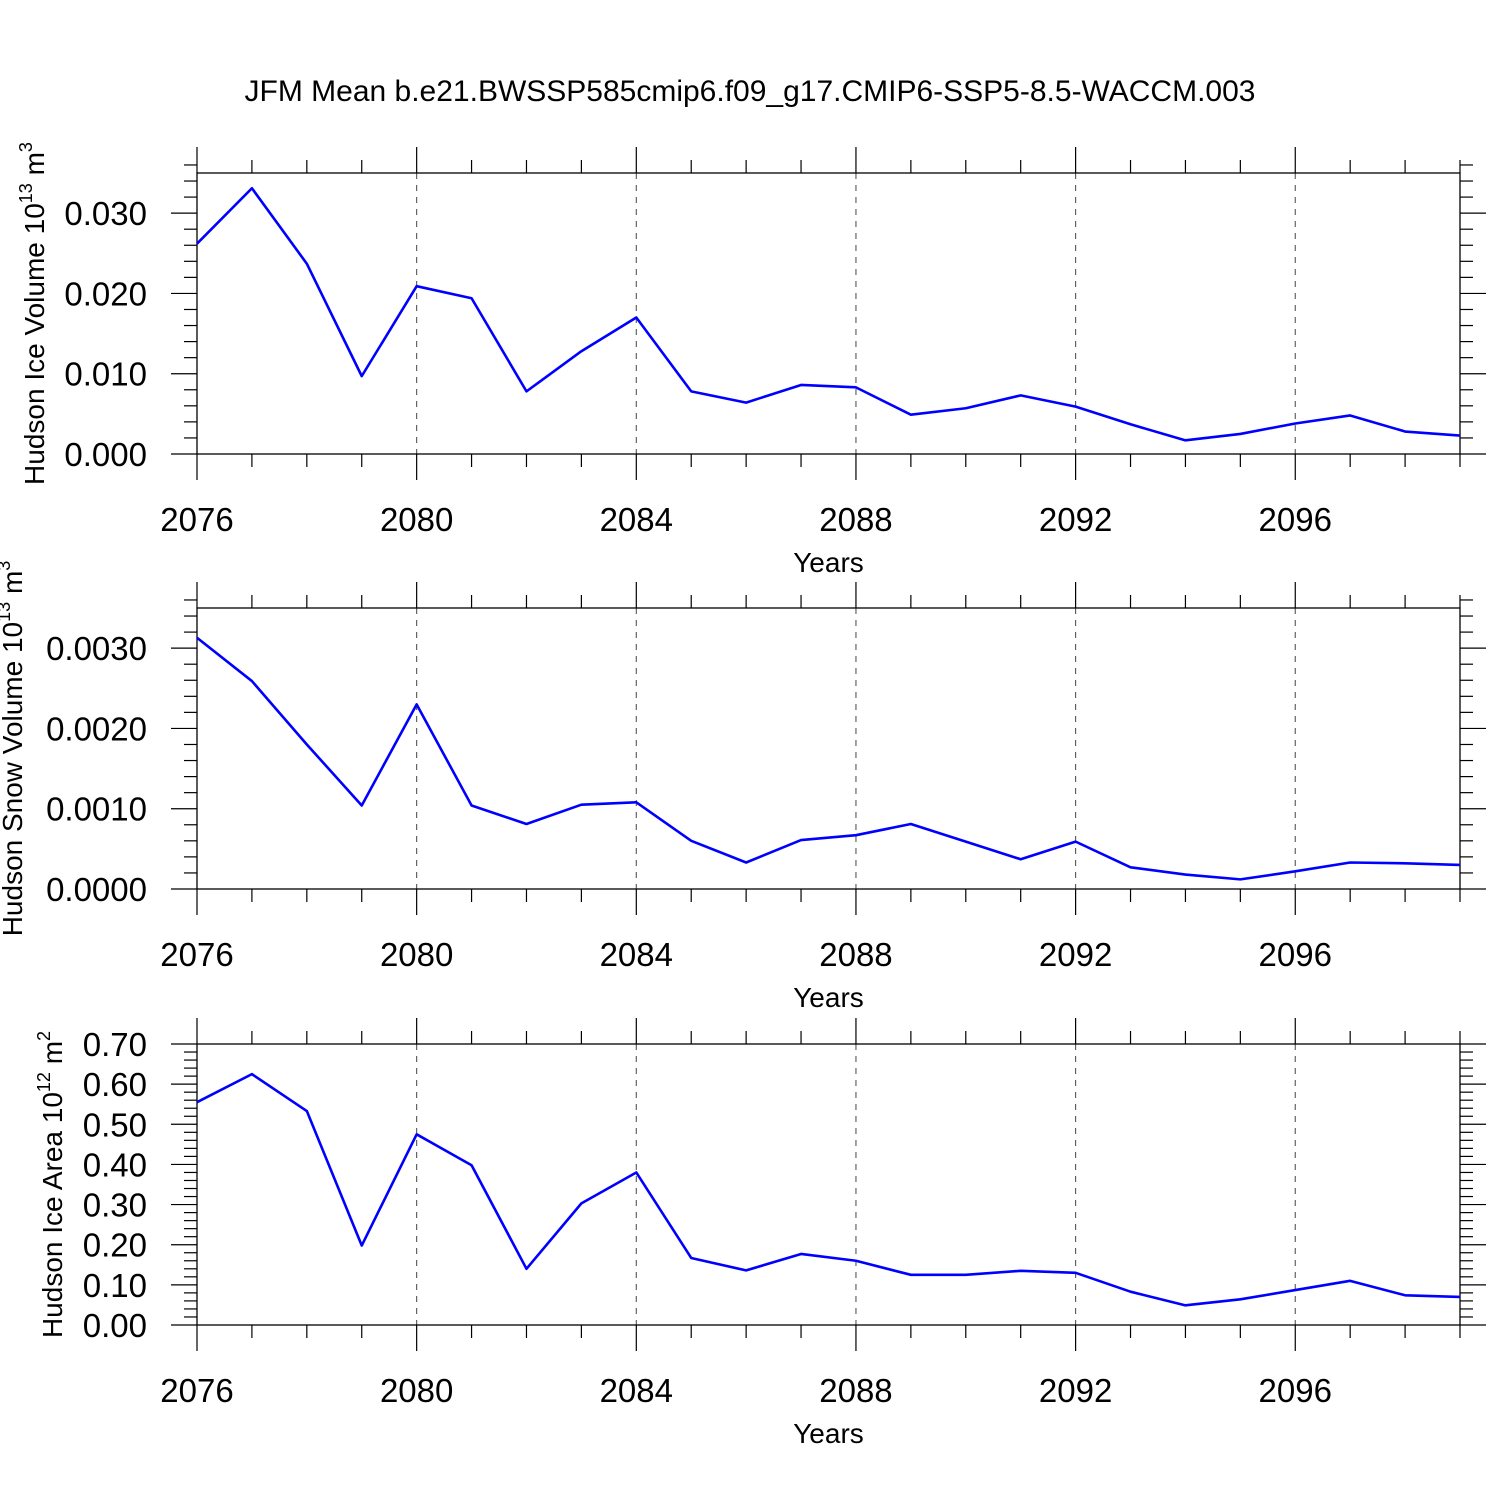 The width and height of the screenshot is (1500, 1500). I want to click on panel-3-x-tick-label: 2084, so click(636, 1390).